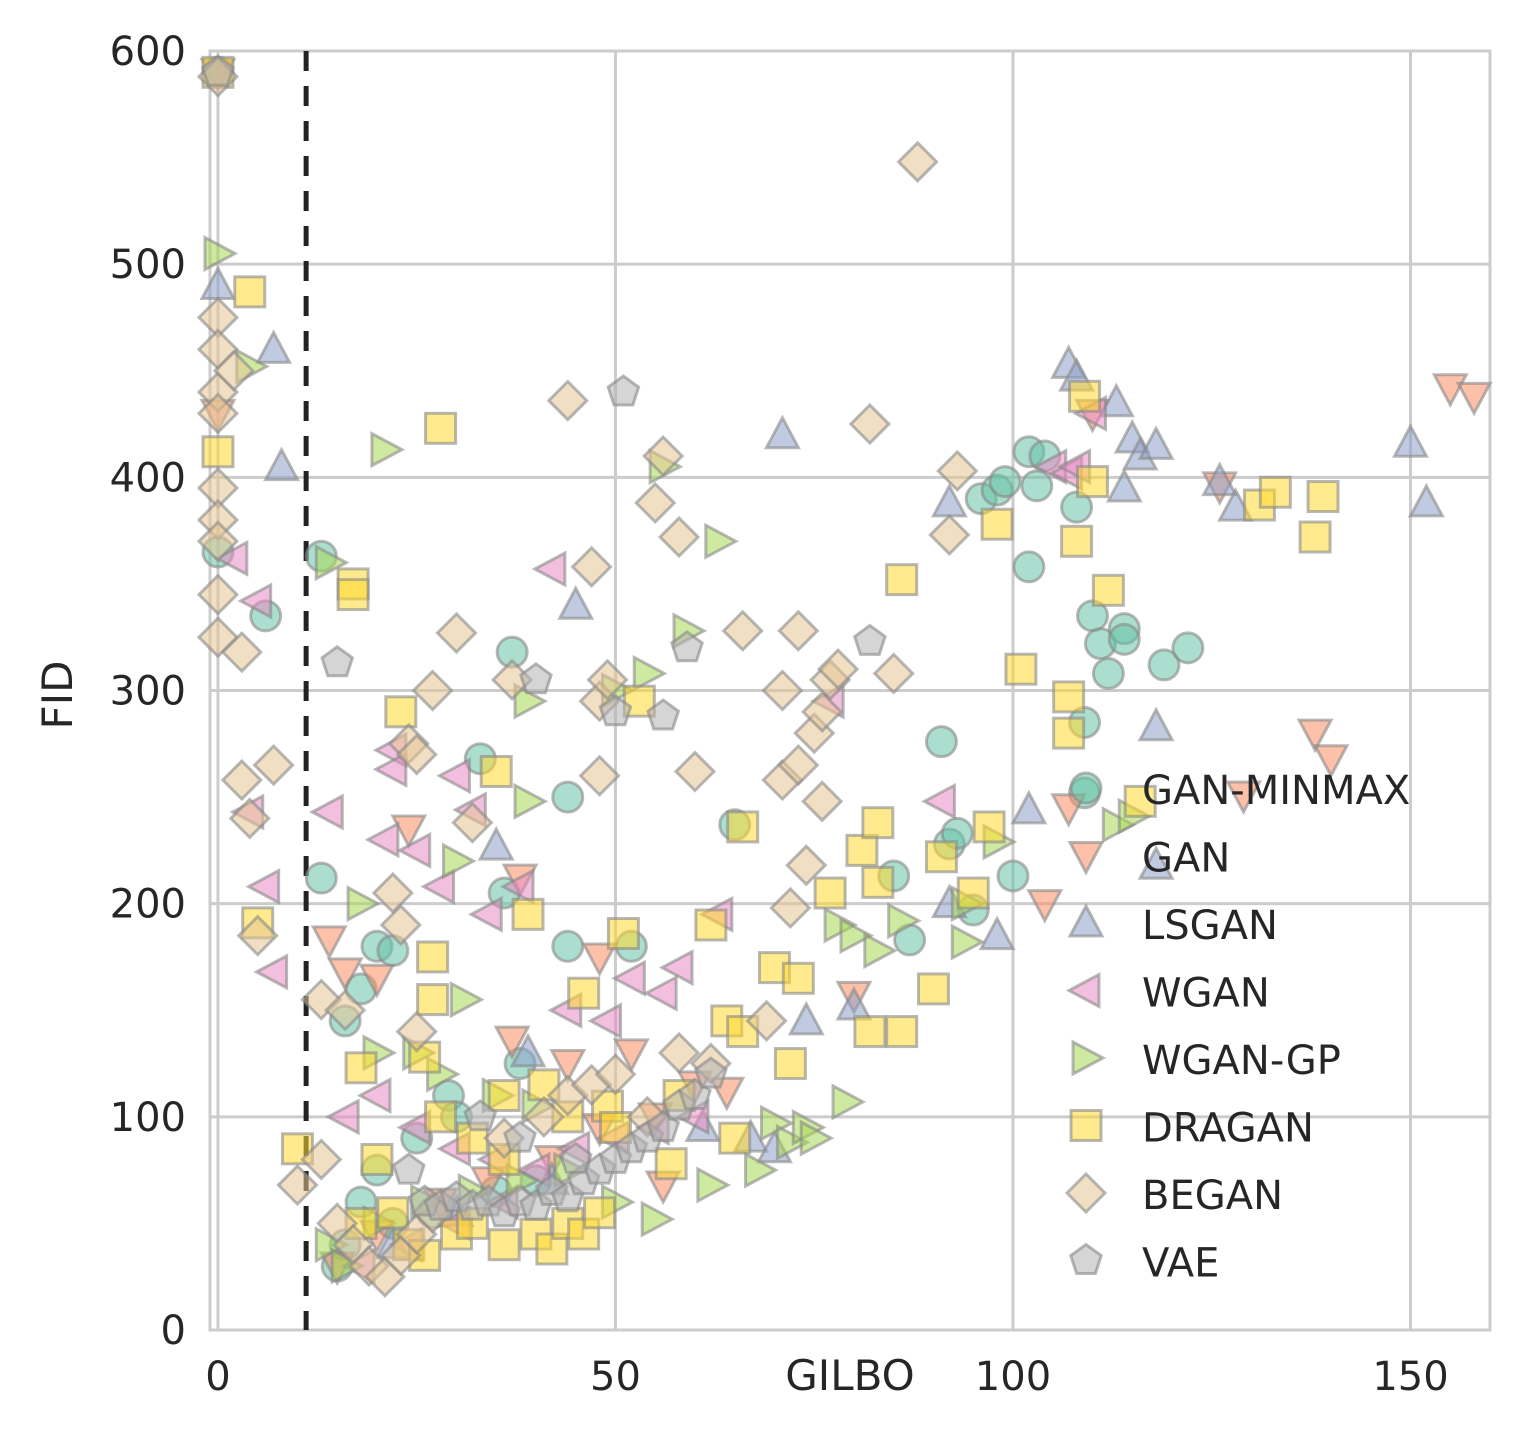 This screenshot has width=1520, height=1431. What do you see at coordinates (1206, 994) in the screenshot?
I see `legend-label: WGAN` at bounding box center [1206, 994].